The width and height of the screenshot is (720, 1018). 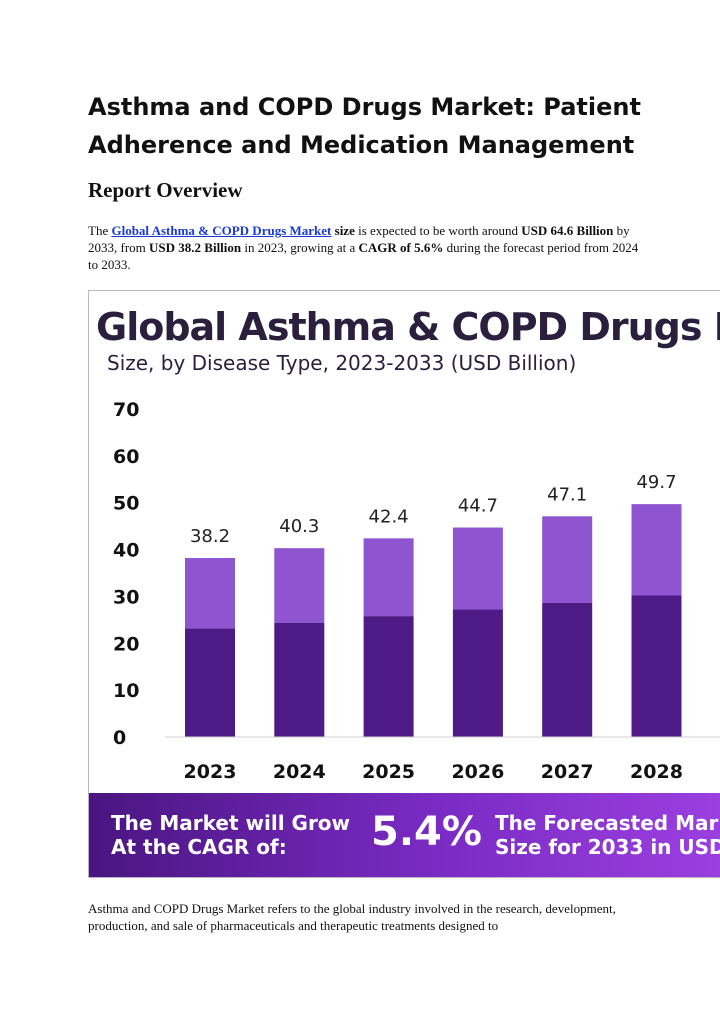 What do you see at coordinates (100, 230) in the screenshot?
I see `intro-text: The` at bounding box center [100, 230].